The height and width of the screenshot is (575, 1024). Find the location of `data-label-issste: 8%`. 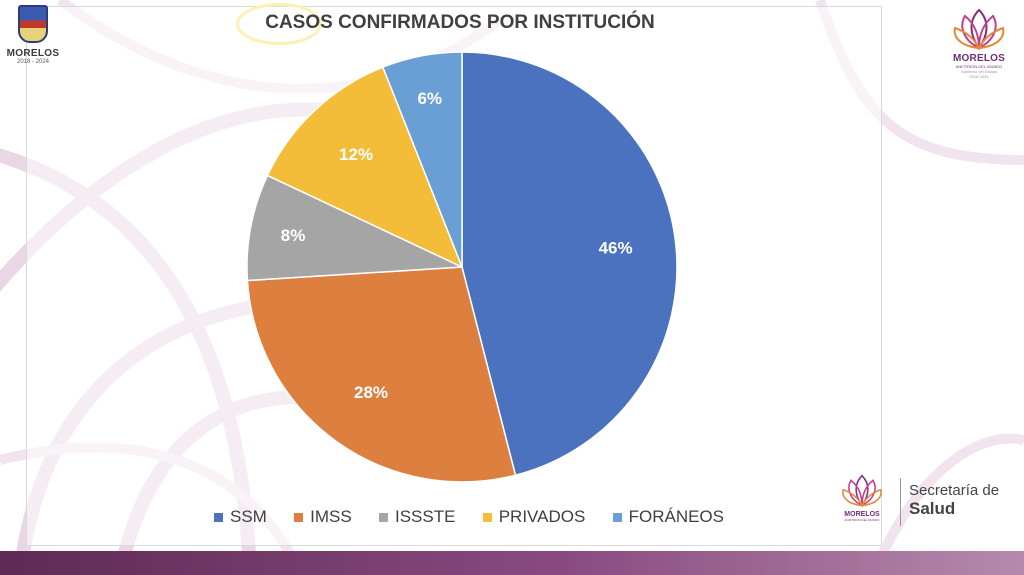

data-label-issste: 8% is located at coordinates (293, 235).